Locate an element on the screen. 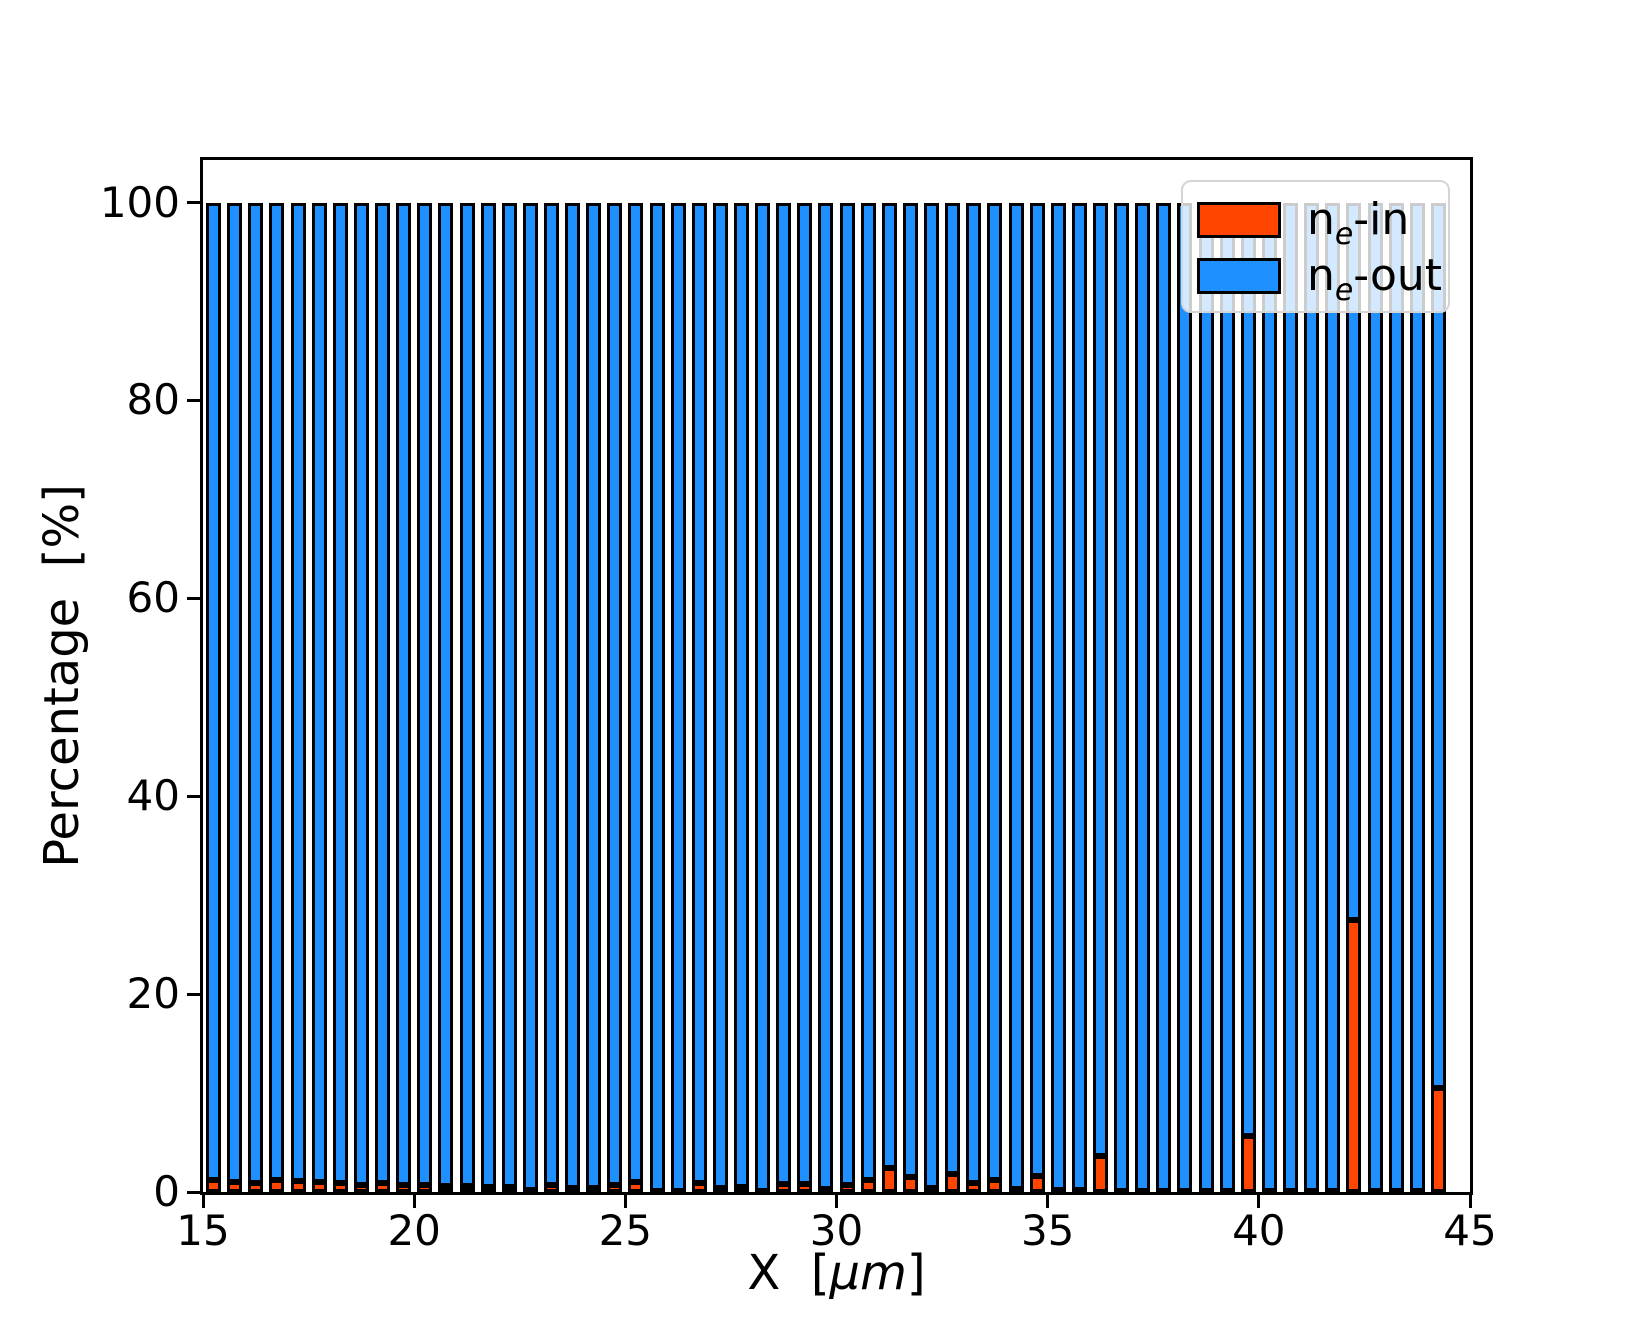  x-tick-label: 20 is located at coordinates (414, 1230).